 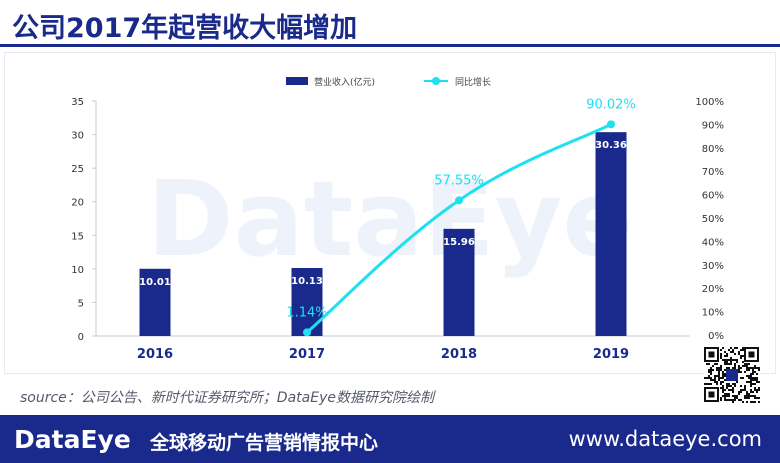 I want to click on y-right-tick-label: 20%, so click(x=713, y=289).